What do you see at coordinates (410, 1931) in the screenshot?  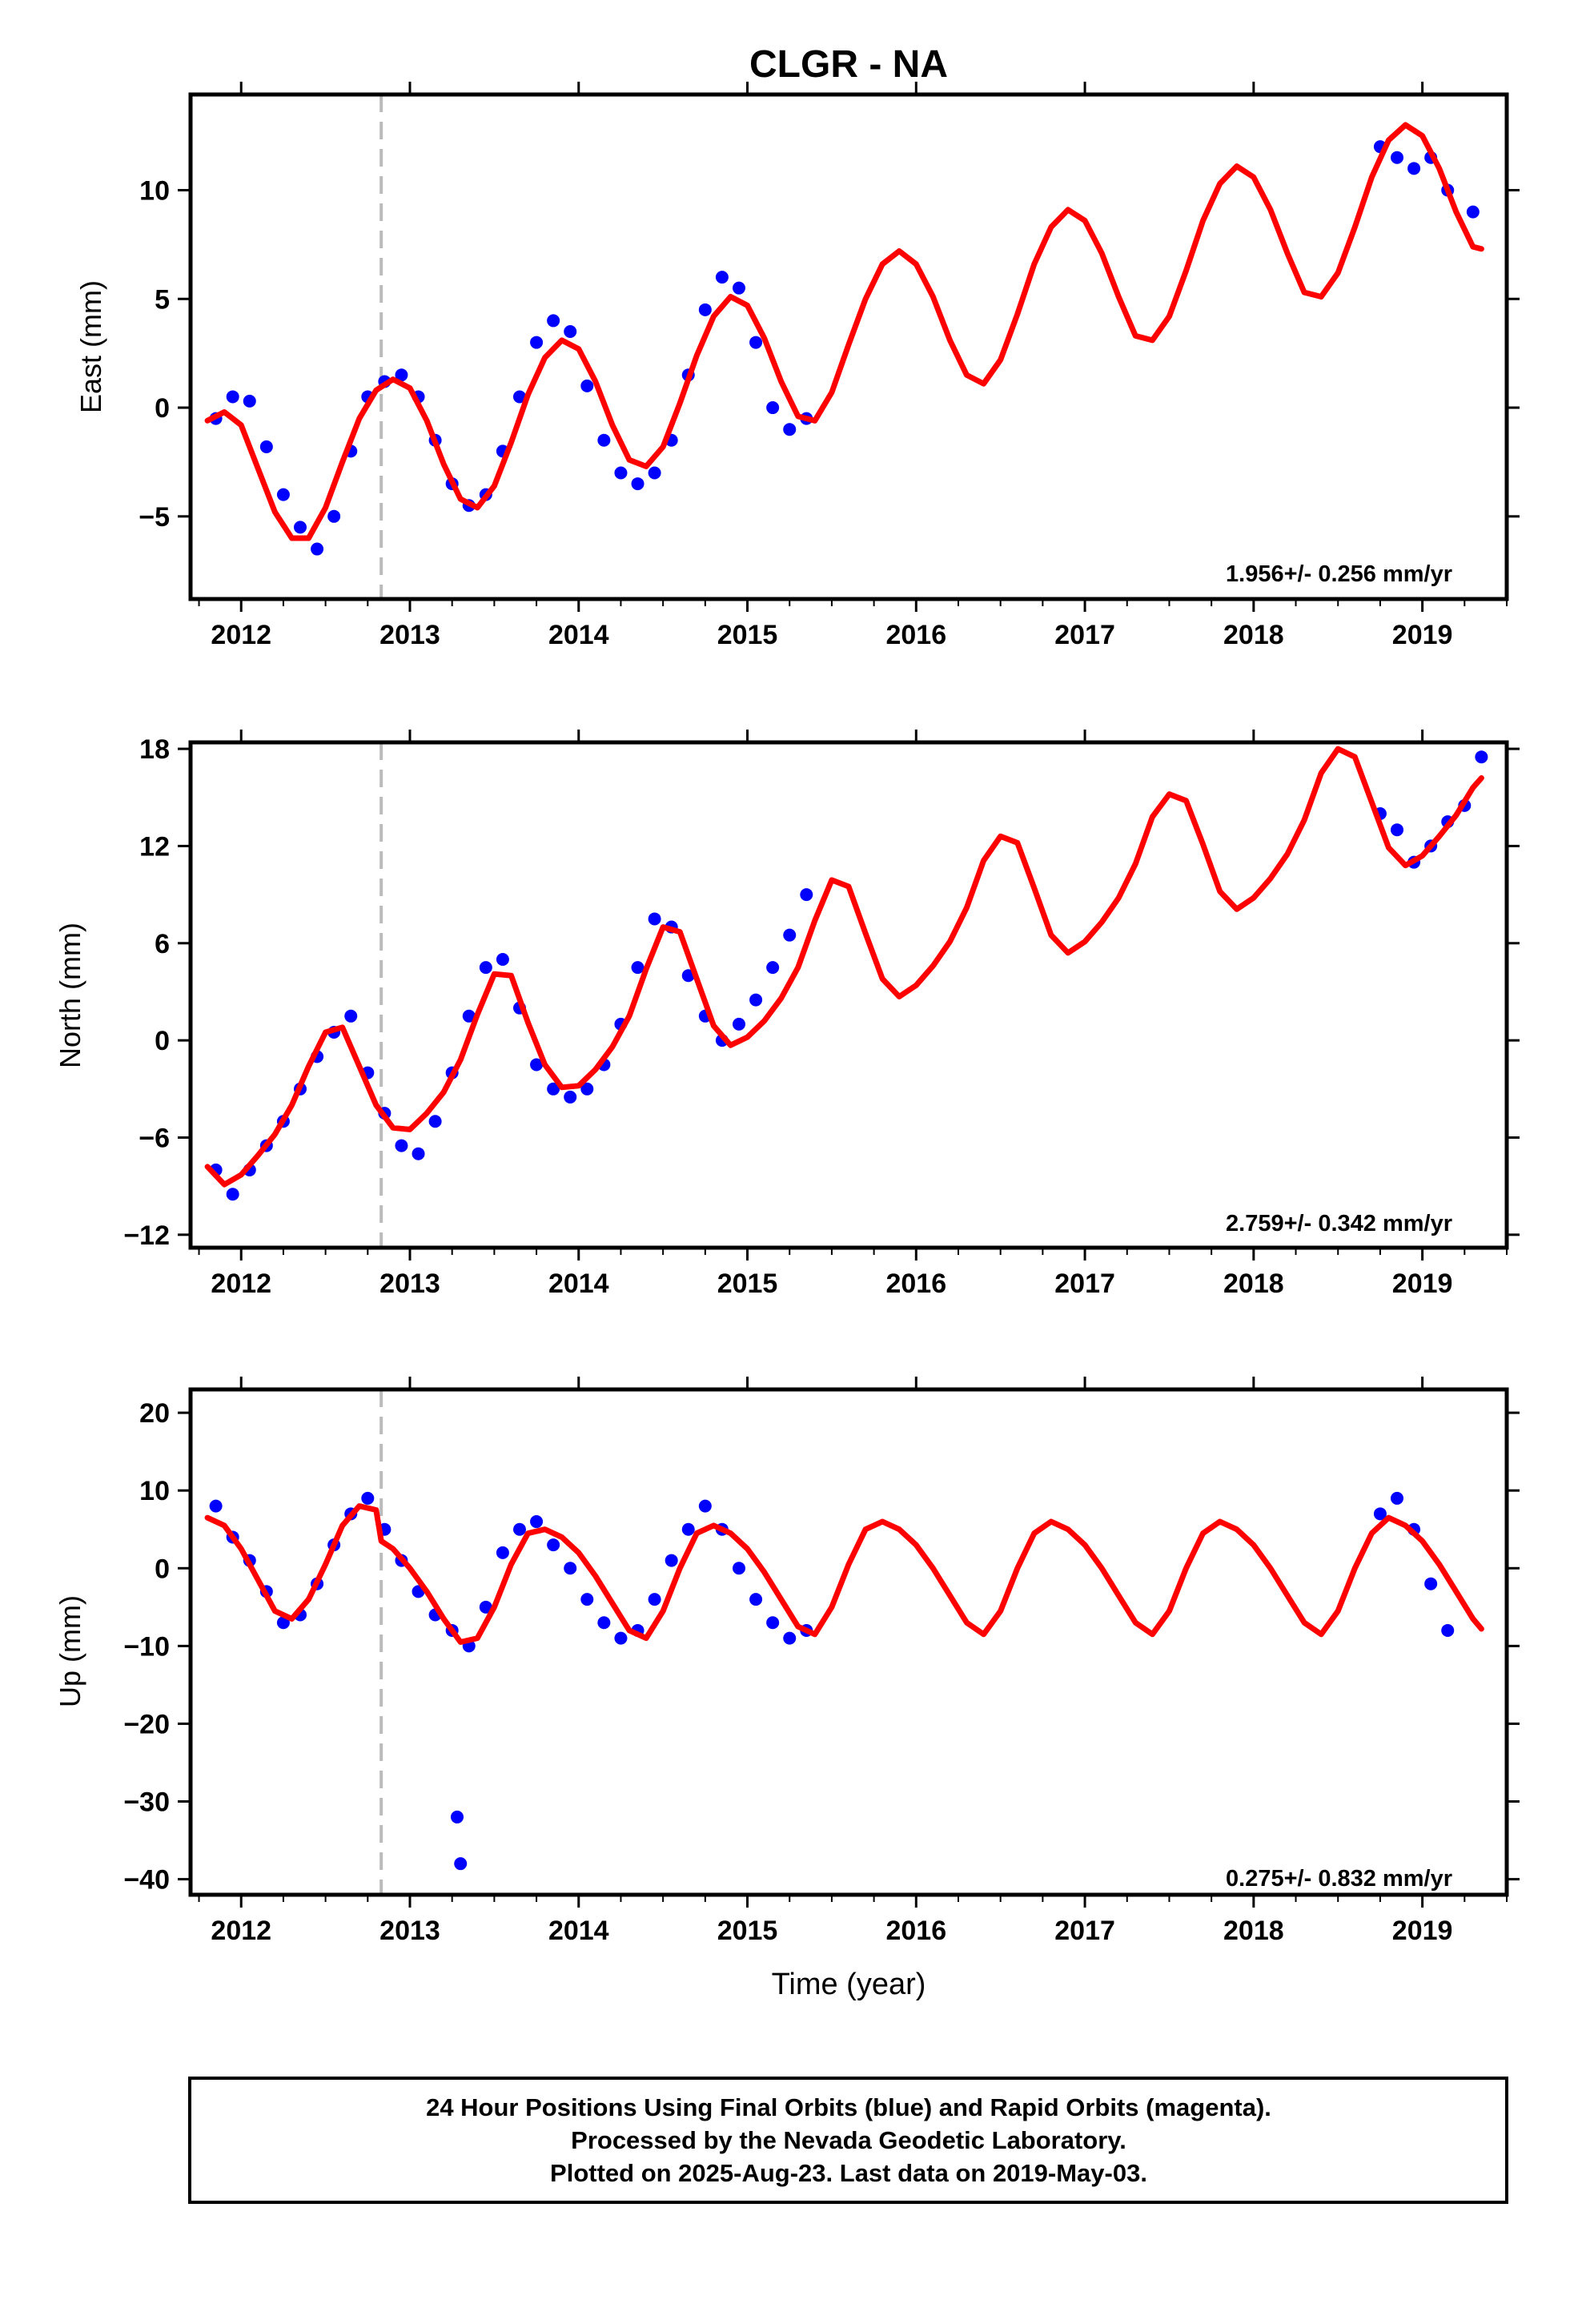 I see `up-x-tick-label: 2013` at bounding box center [410, 1931].